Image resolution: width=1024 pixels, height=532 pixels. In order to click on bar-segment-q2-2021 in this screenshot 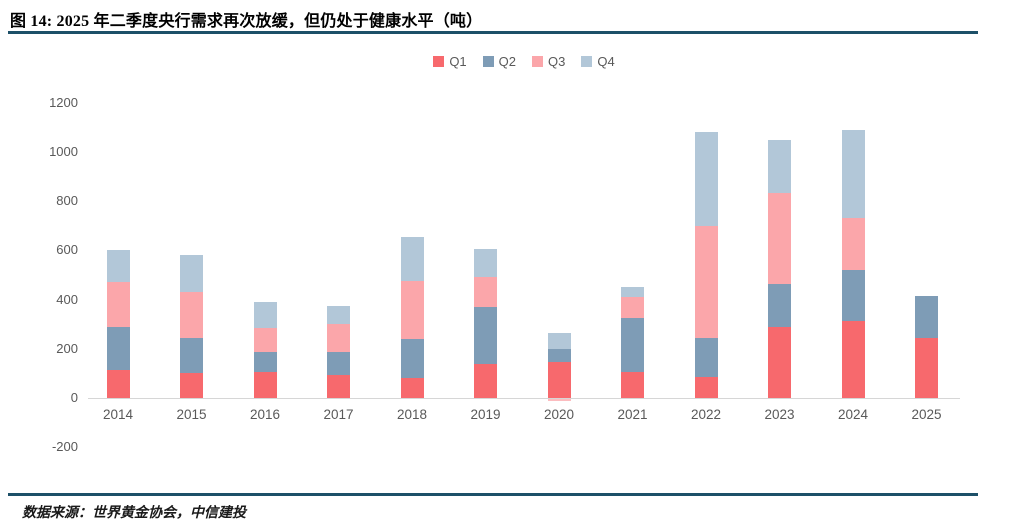, I will do `click(632, 345)`.